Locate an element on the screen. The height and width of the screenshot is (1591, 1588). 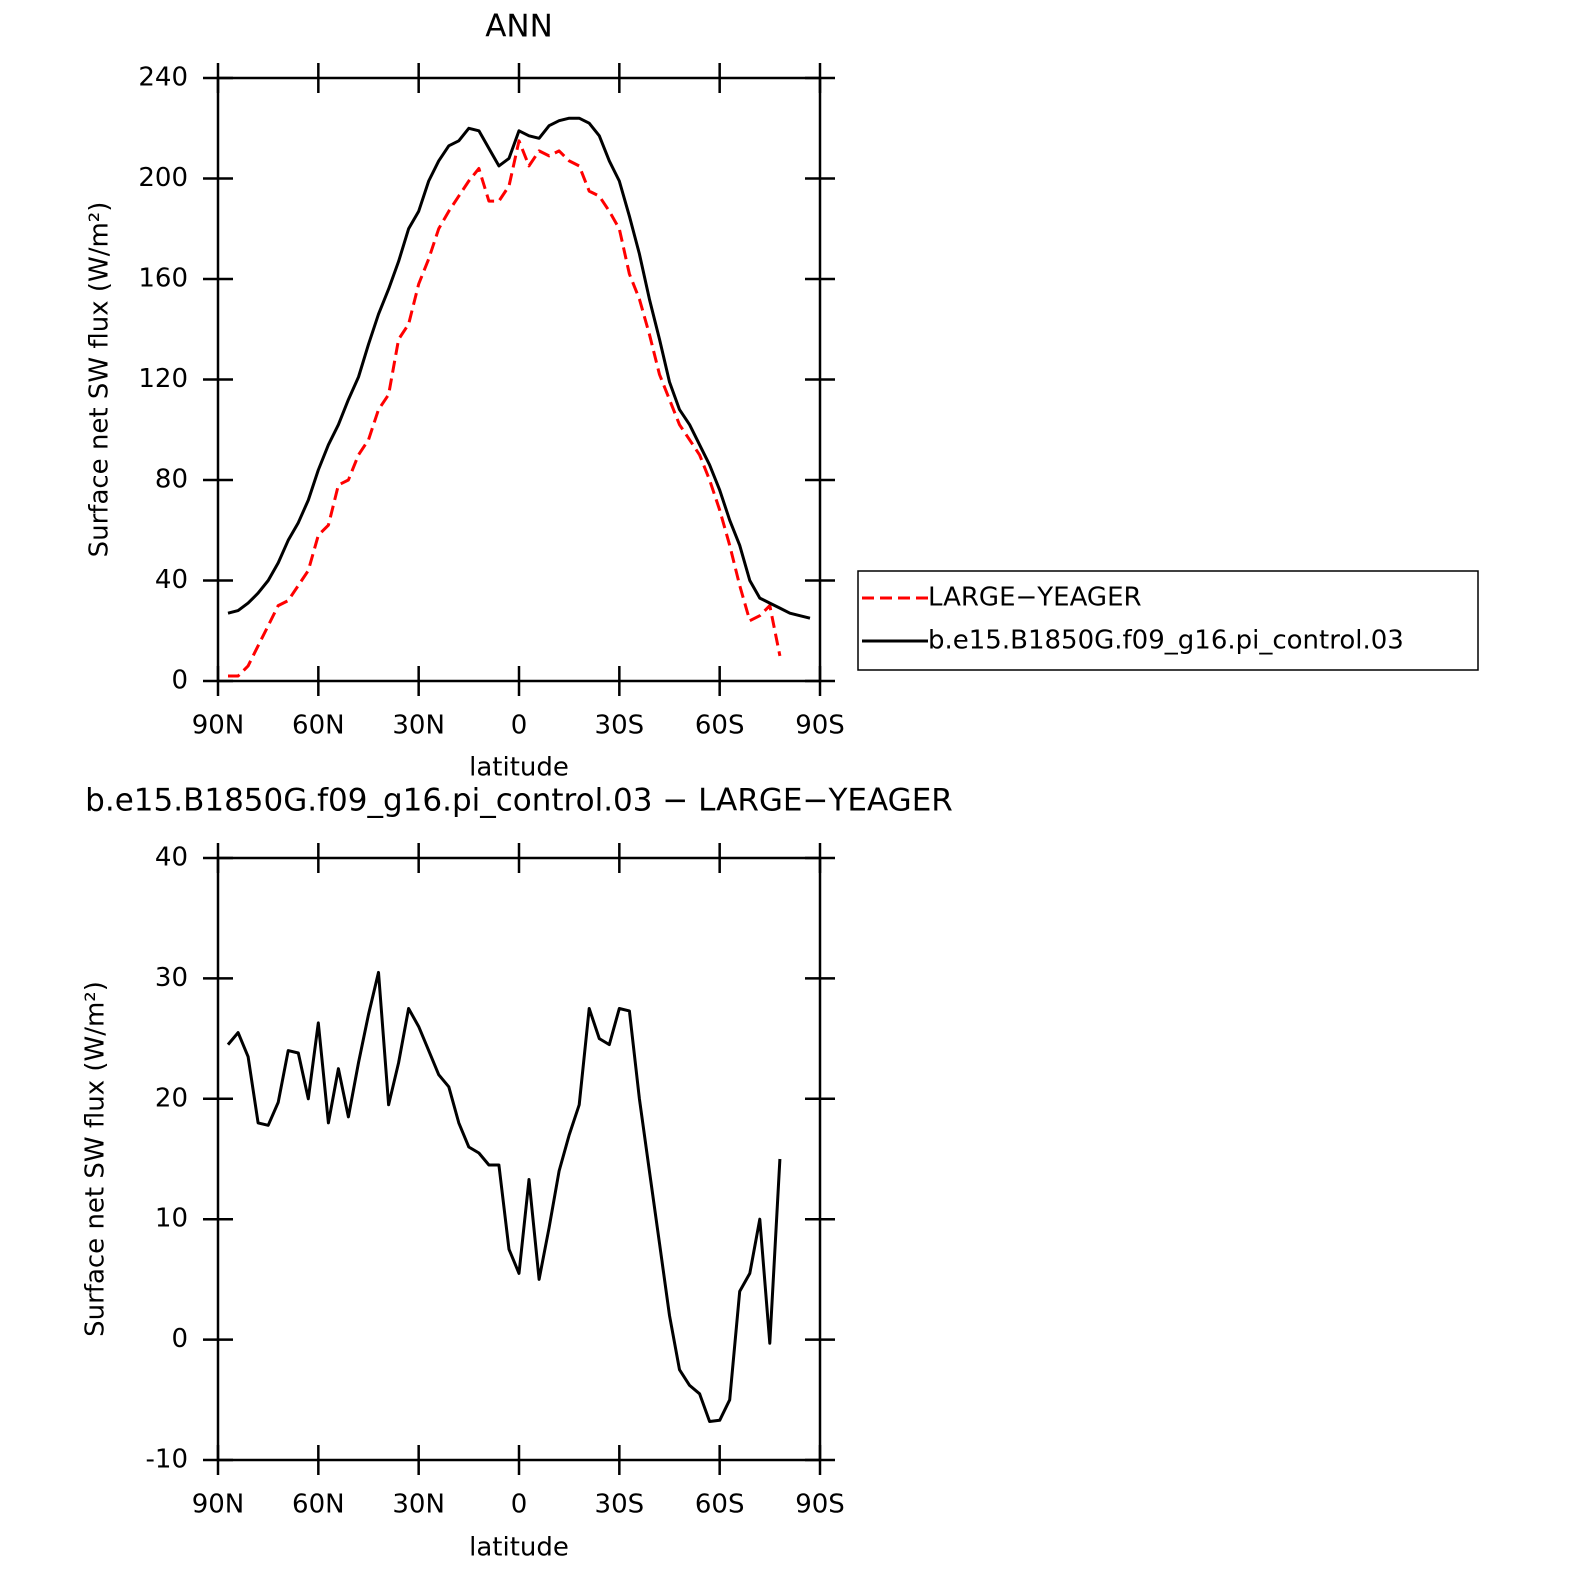
y-tick-label: 20 is located at coordinates (171, 1098).